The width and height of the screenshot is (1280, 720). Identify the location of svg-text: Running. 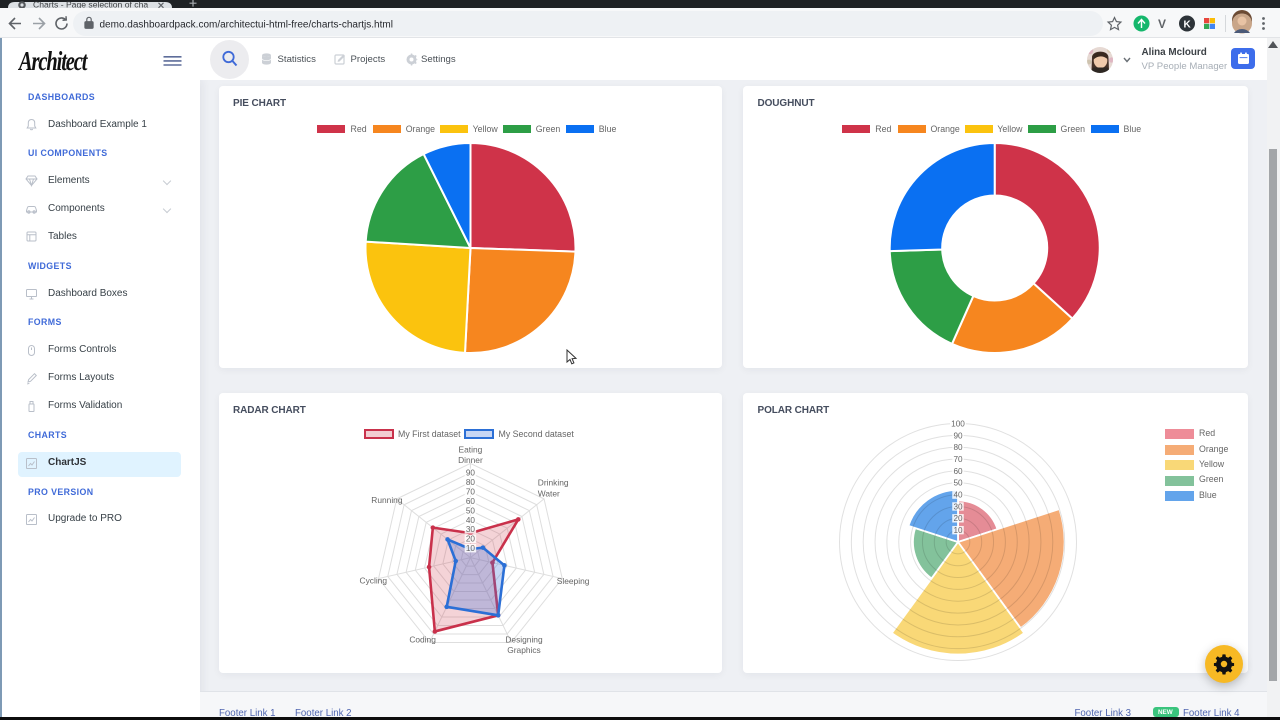
(387, 500).